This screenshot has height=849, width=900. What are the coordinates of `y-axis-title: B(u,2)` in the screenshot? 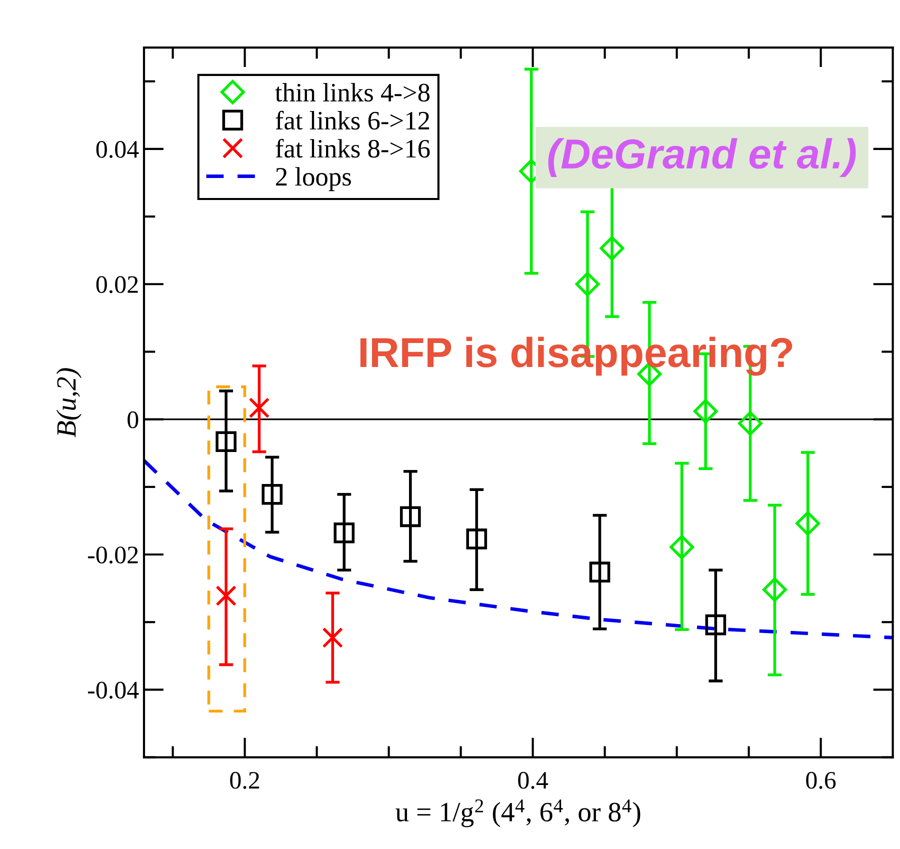 It's located at (69, 403).